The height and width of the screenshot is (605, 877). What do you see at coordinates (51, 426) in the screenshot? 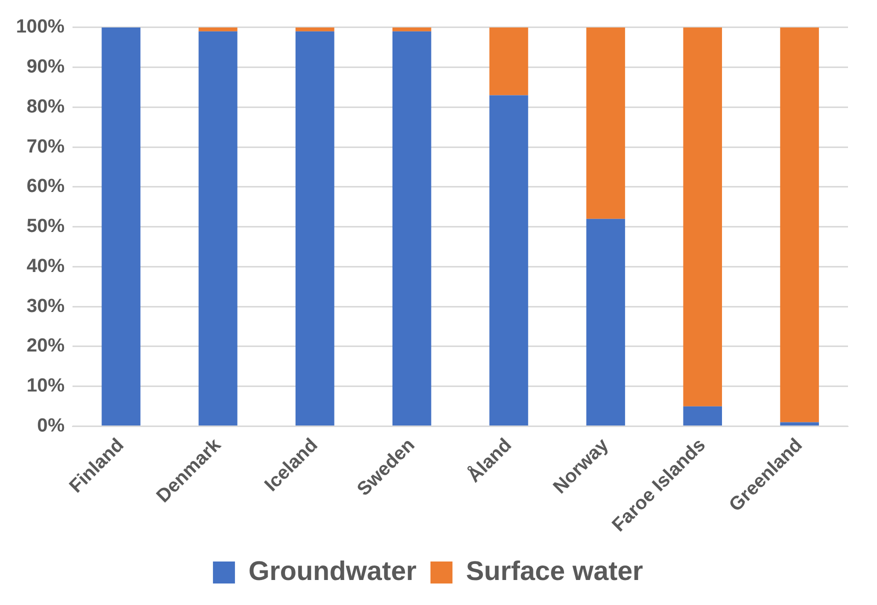
I see `y-tick-label: 0%` at bounding box center [51, 426].